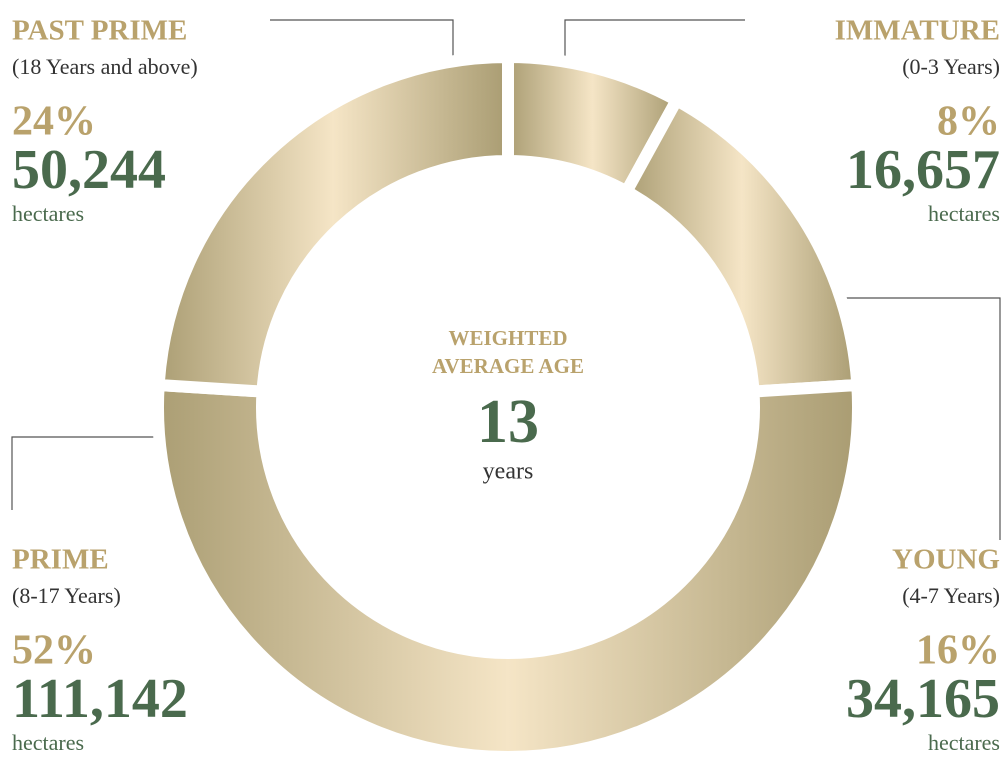 Image resolution: width=1005 pixels, height=757 pixels. What do you see at coordinates (89, 170) in the screenshot?
I see `hectares-value: 50,244` at bounding box center [89, 170].